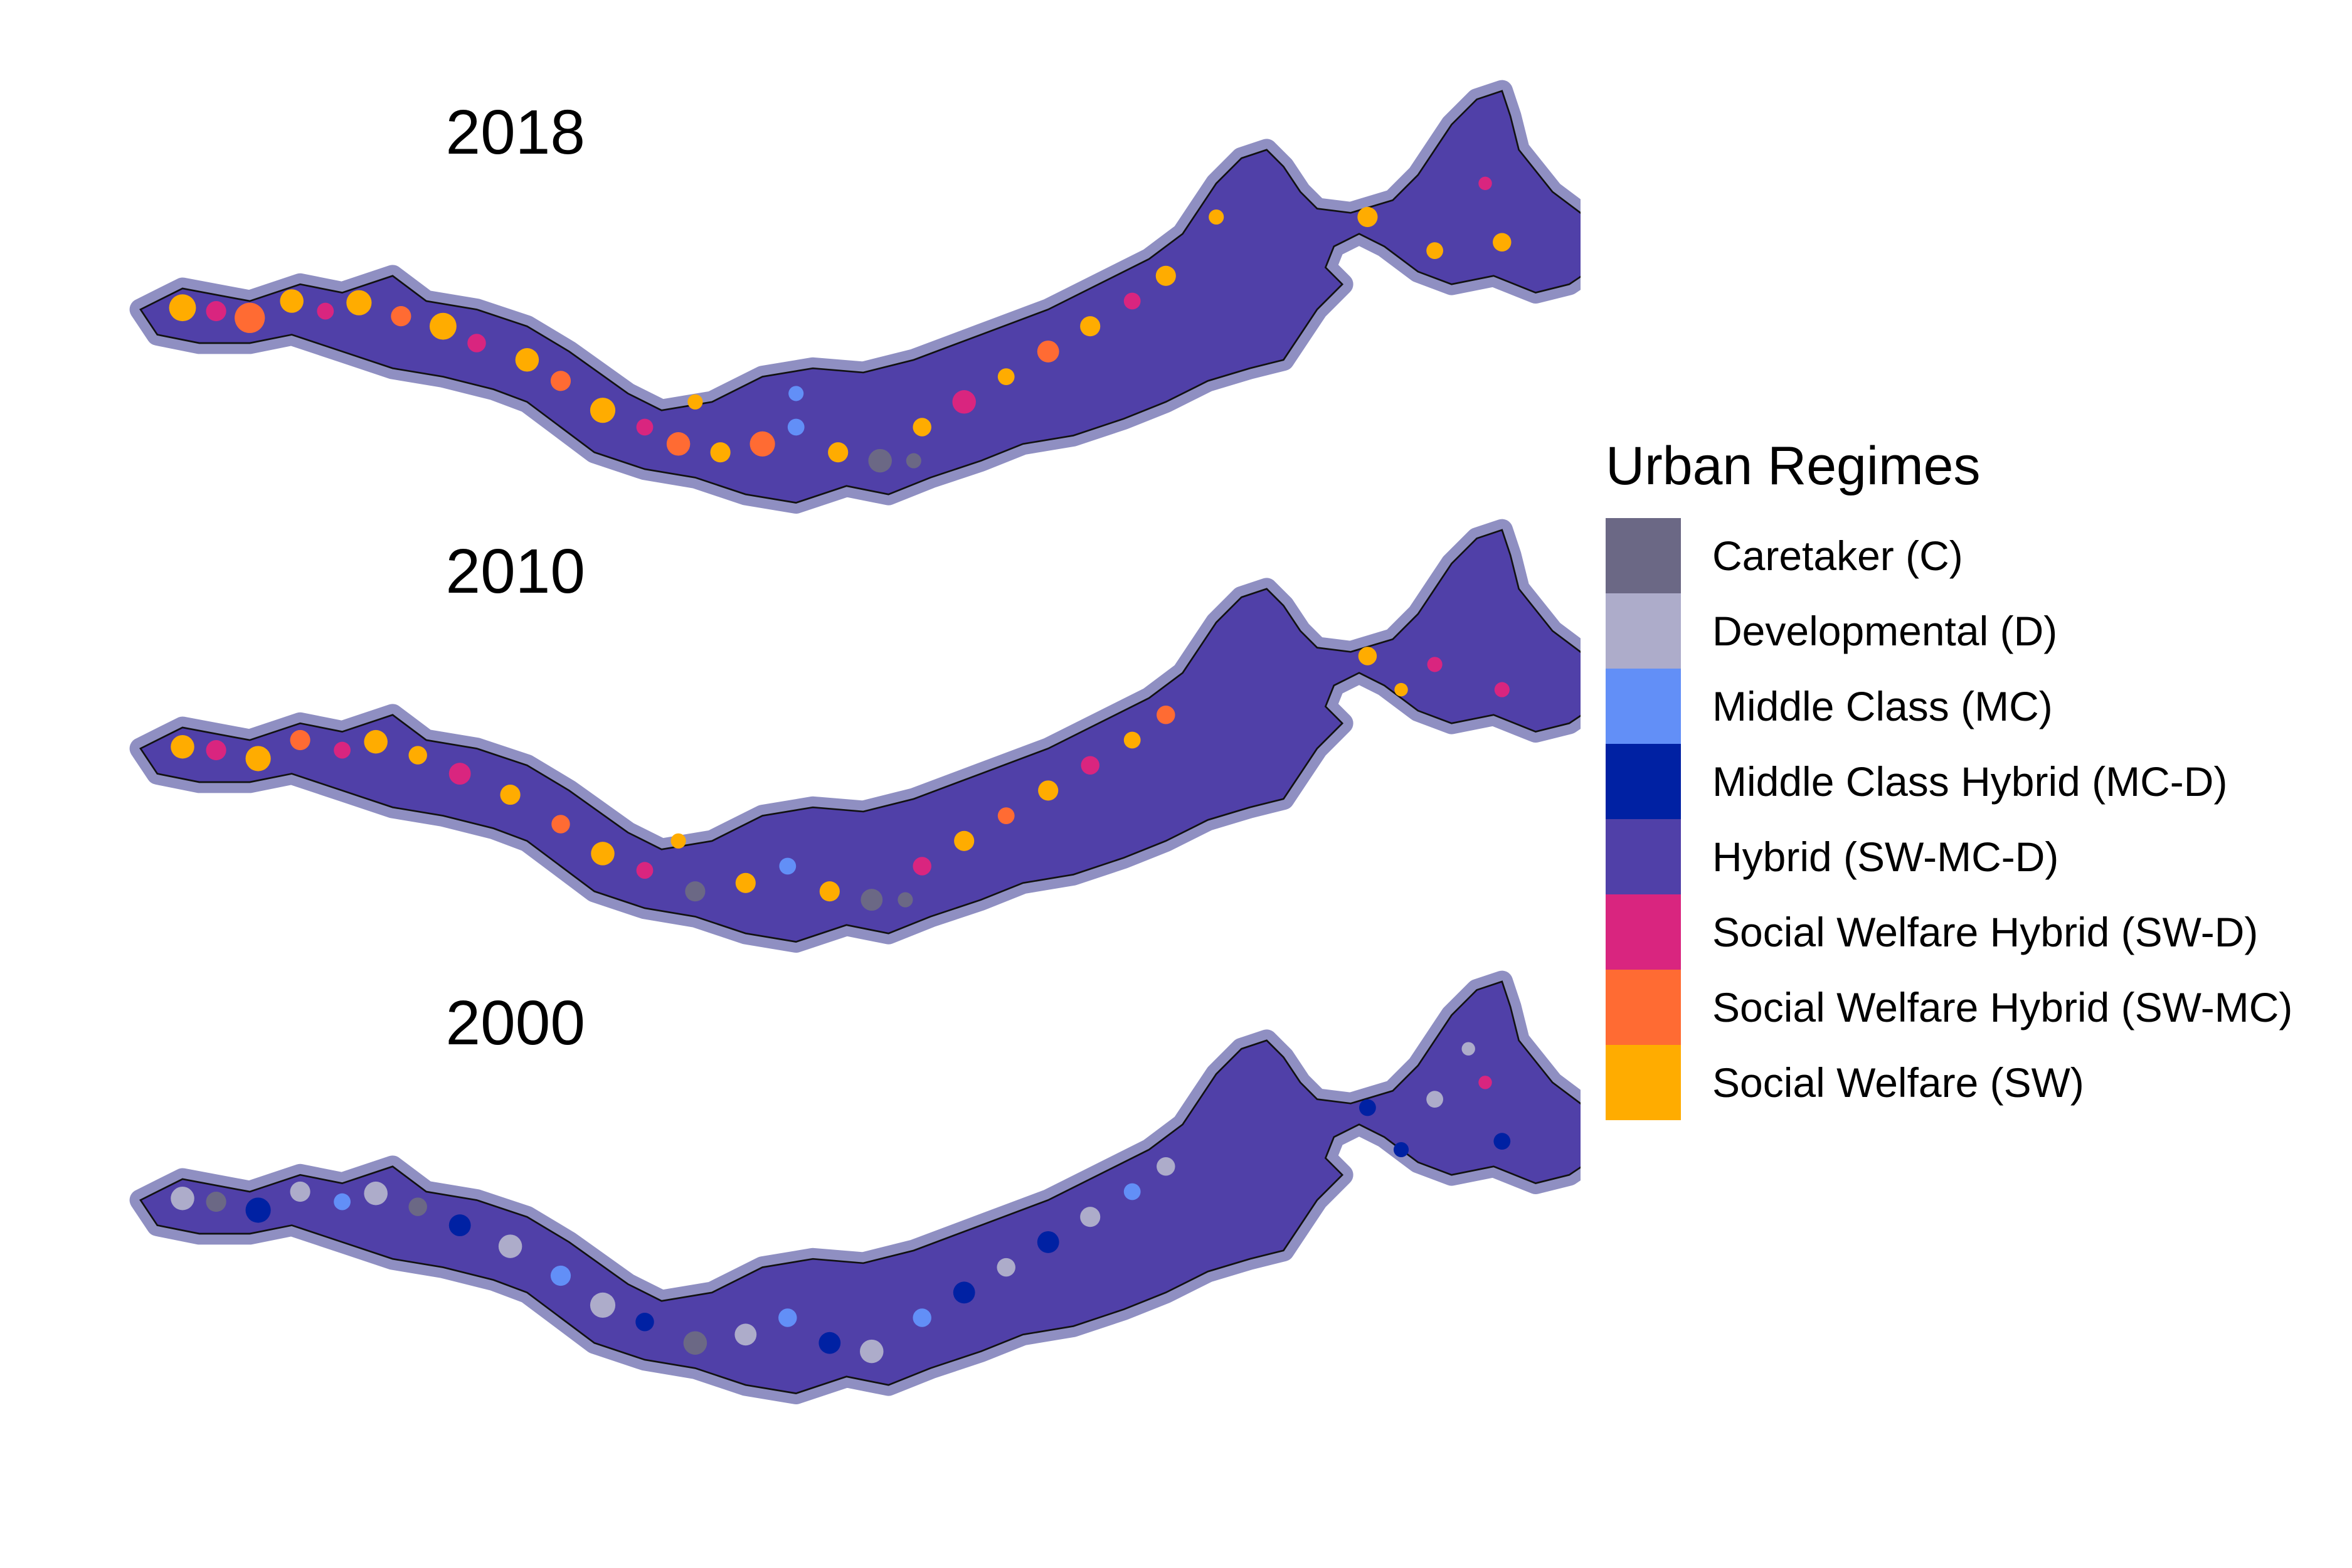  I want to click on legend-label: Social Welfare Hybrid (SW-D), so click(1985, 932).